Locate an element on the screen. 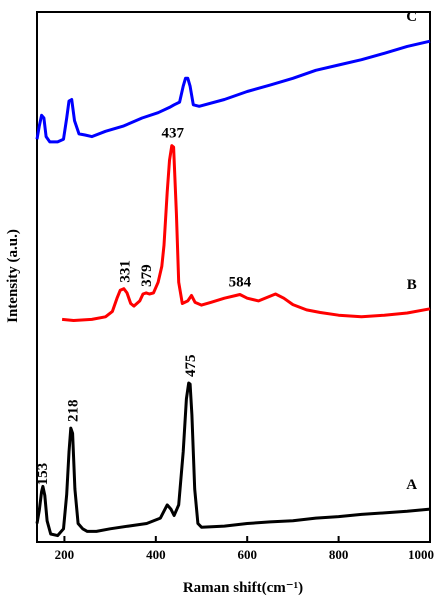  series-label-a: A is located at coordinates (411, 485).